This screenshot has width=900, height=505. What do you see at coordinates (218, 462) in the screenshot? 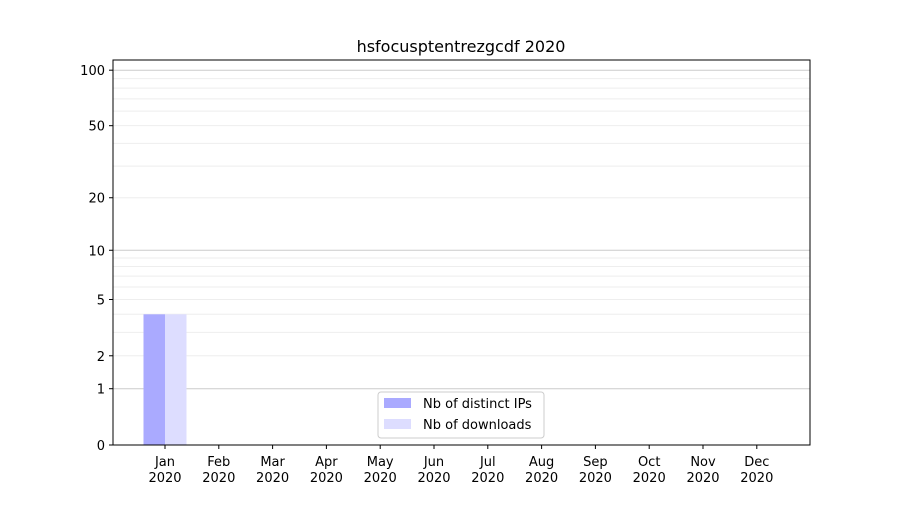
I see `x-tick-label-line: Feb` at bounding box center [218, 462].